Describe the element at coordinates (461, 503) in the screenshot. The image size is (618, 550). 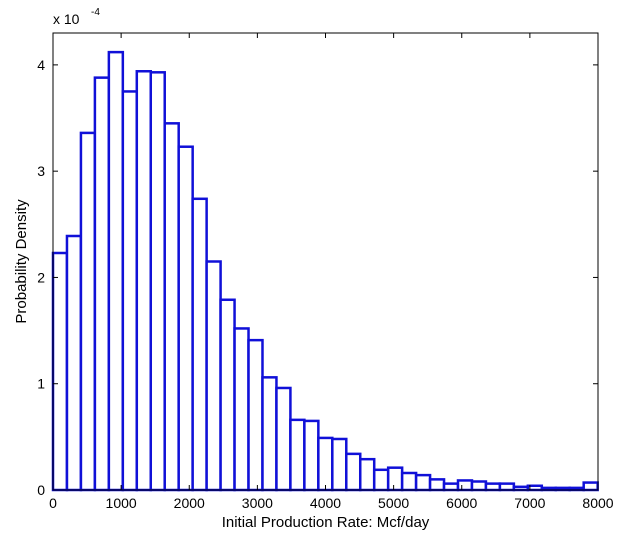
I see `x-tick-label: 6000` at that location.